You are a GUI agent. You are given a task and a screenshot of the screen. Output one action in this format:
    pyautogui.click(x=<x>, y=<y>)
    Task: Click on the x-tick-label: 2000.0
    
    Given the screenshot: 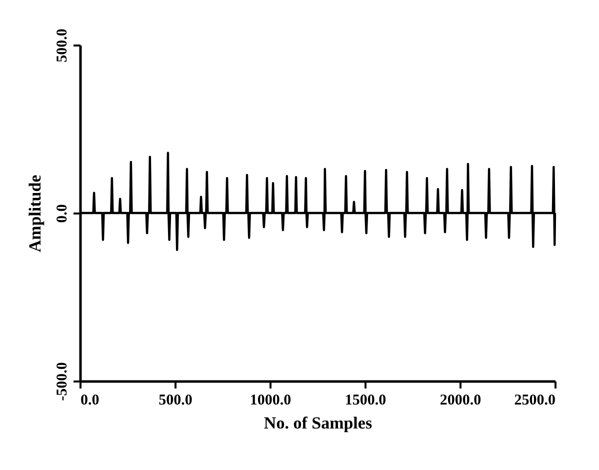 What is the action you would take?
    pyautogui.click(x=461, y=400)
    